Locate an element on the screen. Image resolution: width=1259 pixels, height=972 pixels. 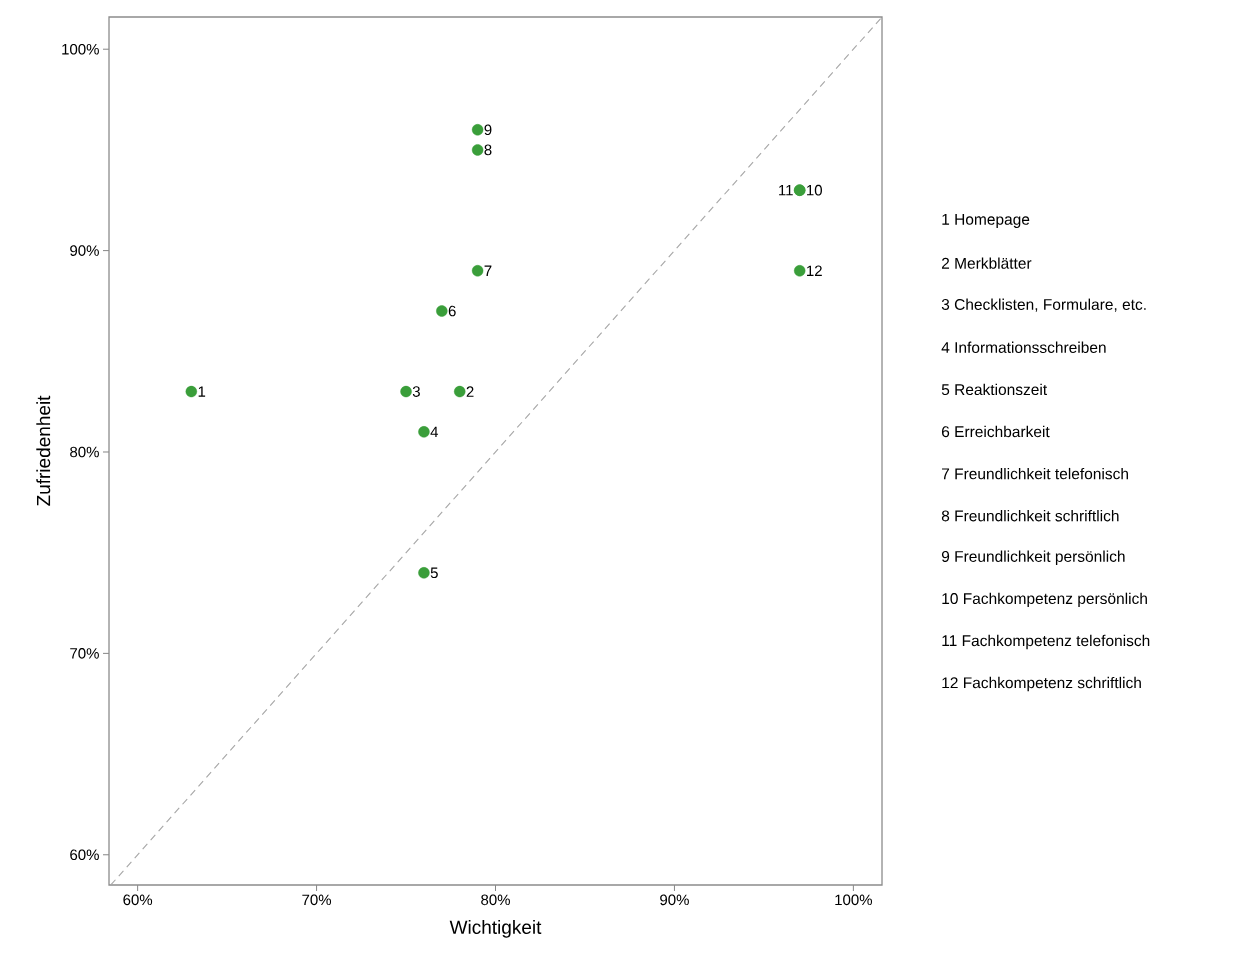
text: 10 Fachkompetenz persönlich is located at coordinates (1044, 600).